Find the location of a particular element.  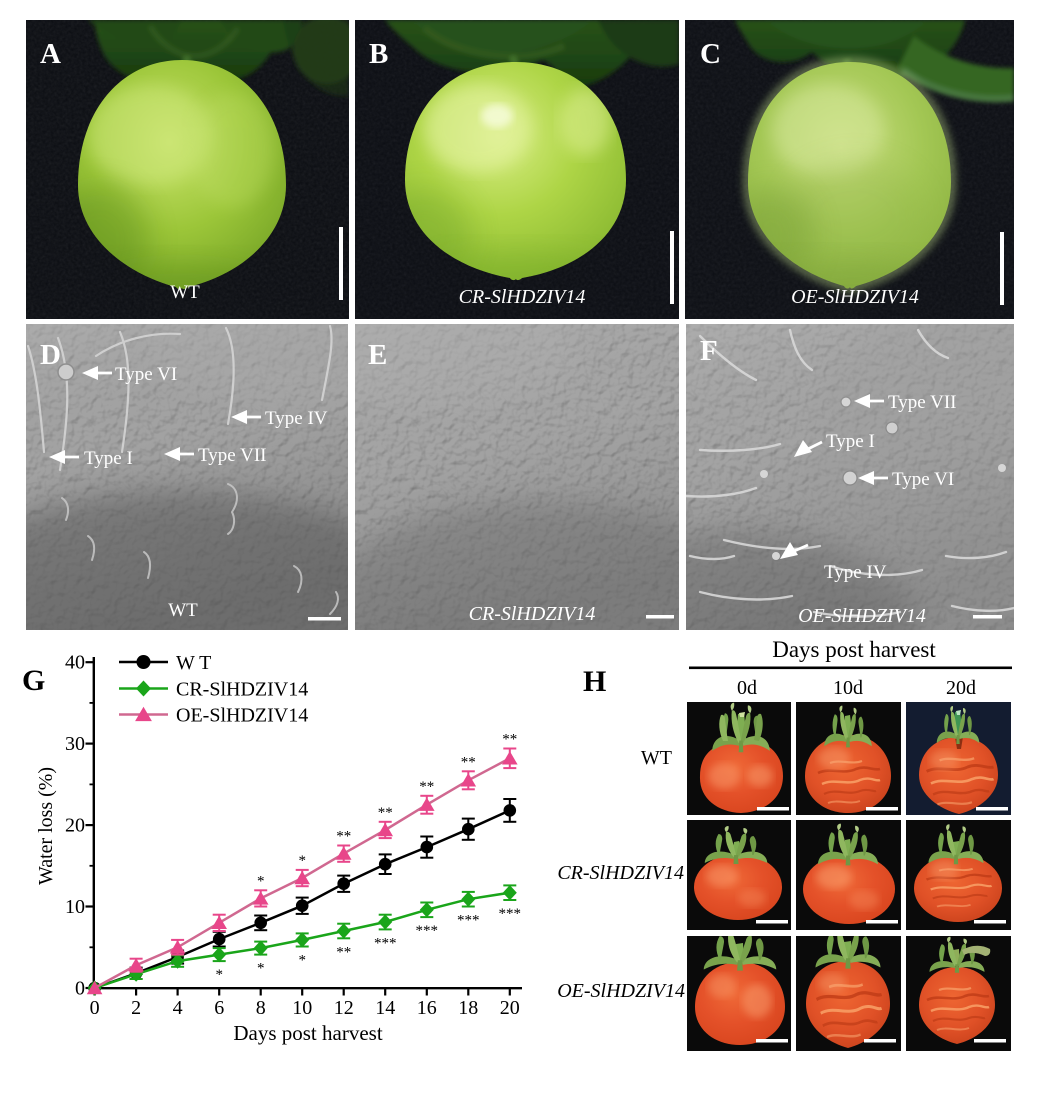

svg-text: 0d is located at coordinates (747, 688).